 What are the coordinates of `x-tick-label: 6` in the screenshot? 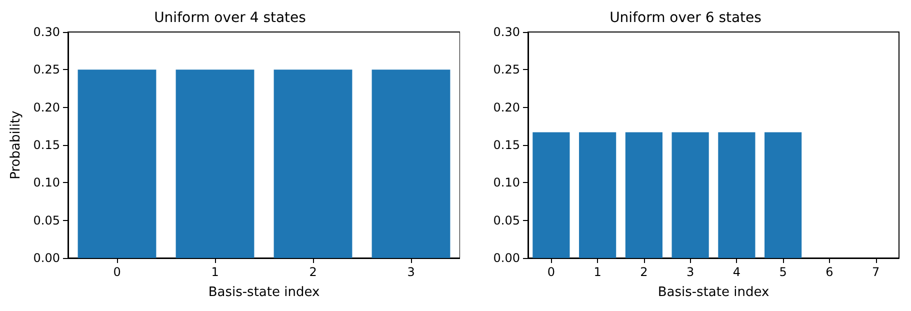 It's located at (830, 272).